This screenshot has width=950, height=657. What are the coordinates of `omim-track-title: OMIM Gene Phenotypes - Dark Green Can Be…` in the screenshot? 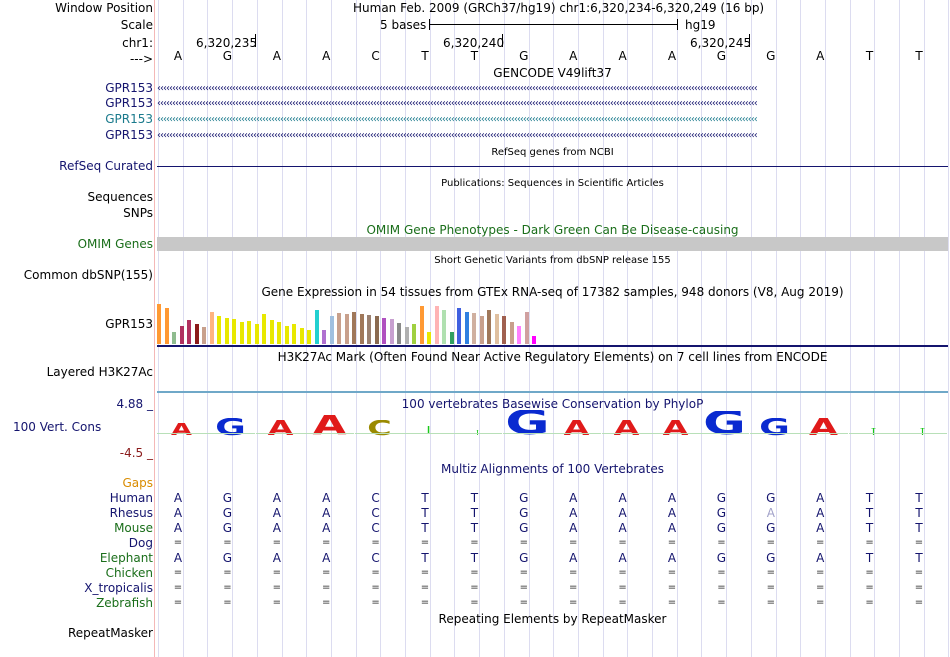 It's located at (552, 230).